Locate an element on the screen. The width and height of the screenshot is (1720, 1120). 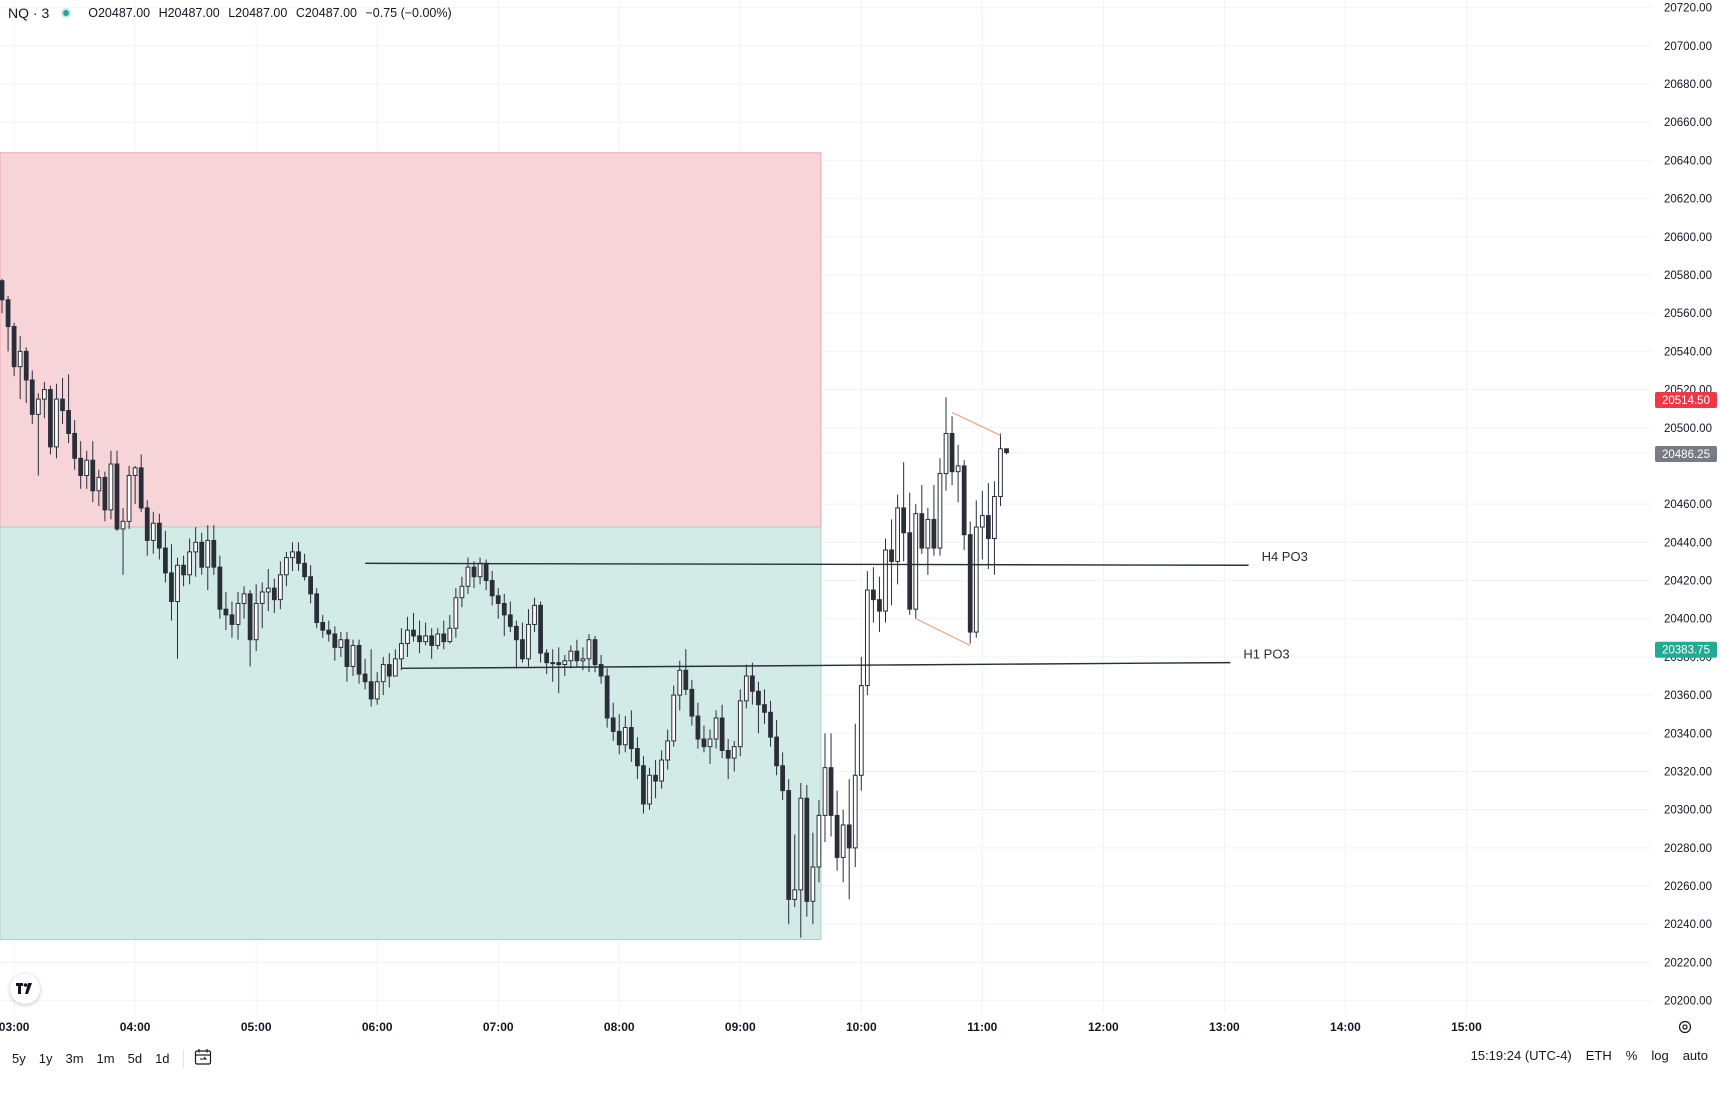
time-tick-label: 14:00 is located at coordinates (1345, 1027).